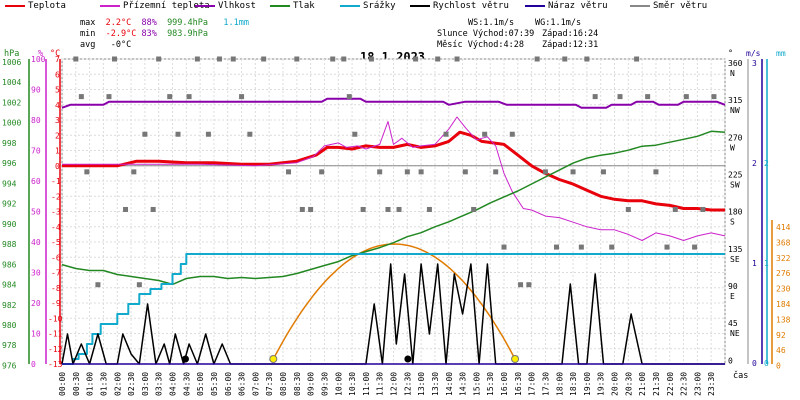 The width and height of the screenshot is (800, 400). What do you see at coordinates (781, 350) in the screenshot?
I see `axis-gust-tick: 46` at bounding box center [781, 350].